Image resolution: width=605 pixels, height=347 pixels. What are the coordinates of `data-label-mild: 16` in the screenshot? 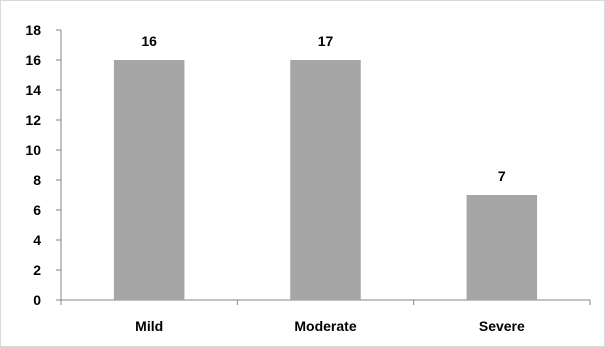 It's located at (149, 41).